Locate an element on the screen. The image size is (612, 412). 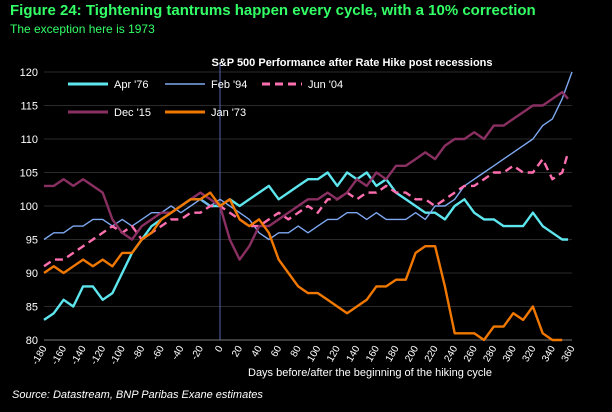
x-tick-label: 360 is located at coordinates (569, 354).